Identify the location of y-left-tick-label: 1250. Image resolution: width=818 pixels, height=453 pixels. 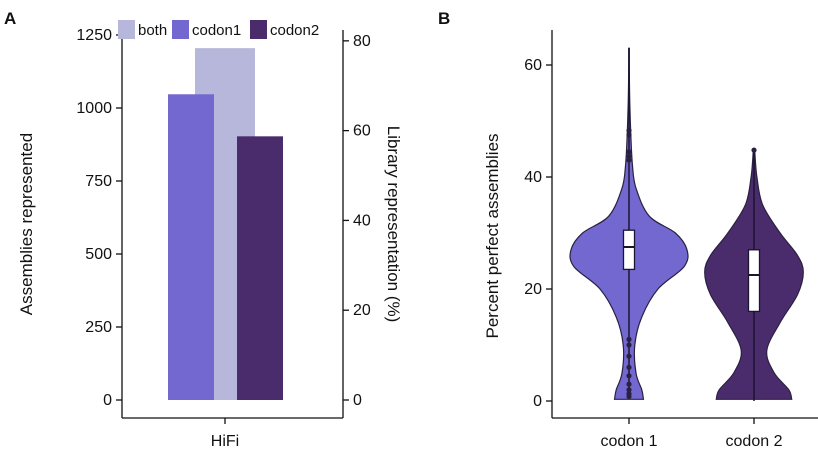
(94, 35).